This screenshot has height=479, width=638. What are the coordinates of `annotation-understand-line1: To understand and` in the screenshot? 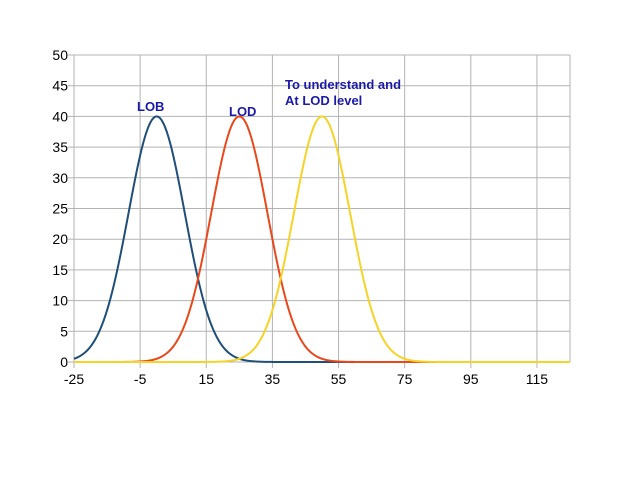 It's located at (343, 84).